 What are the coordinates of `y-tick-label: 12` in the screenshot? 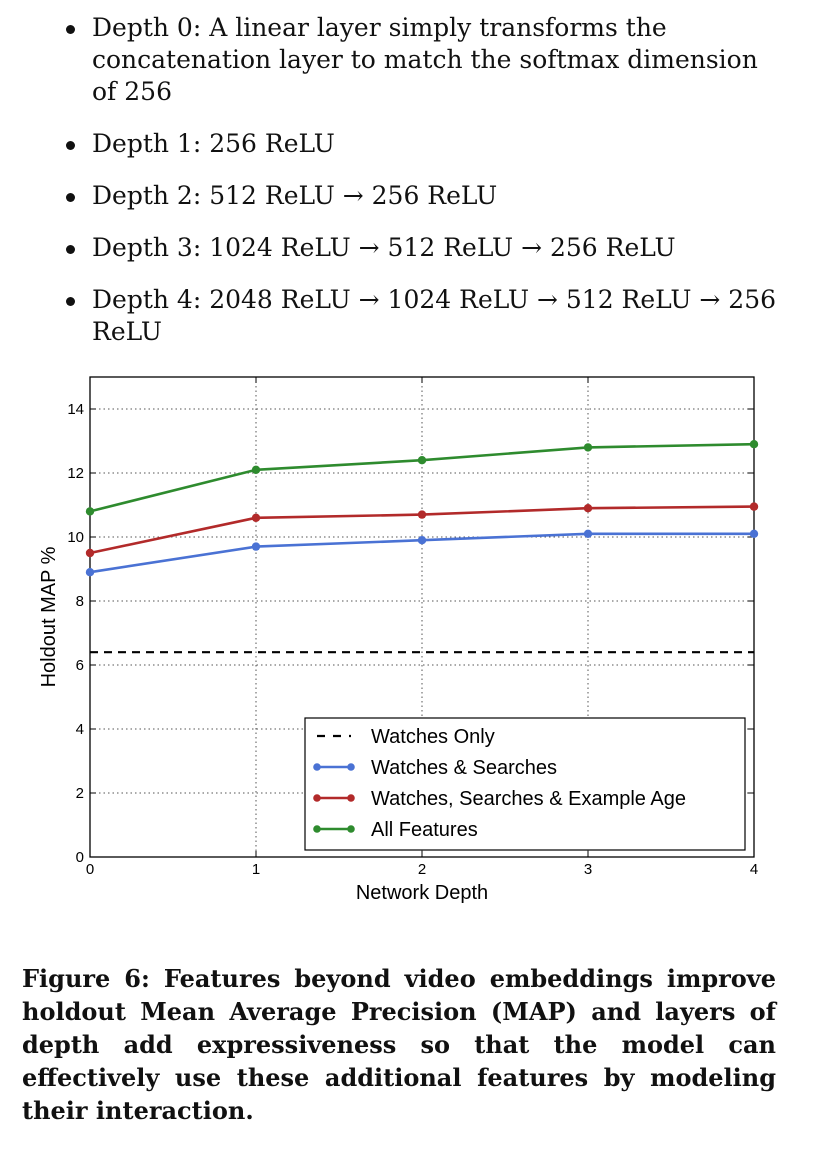 It's located at (75, 473).